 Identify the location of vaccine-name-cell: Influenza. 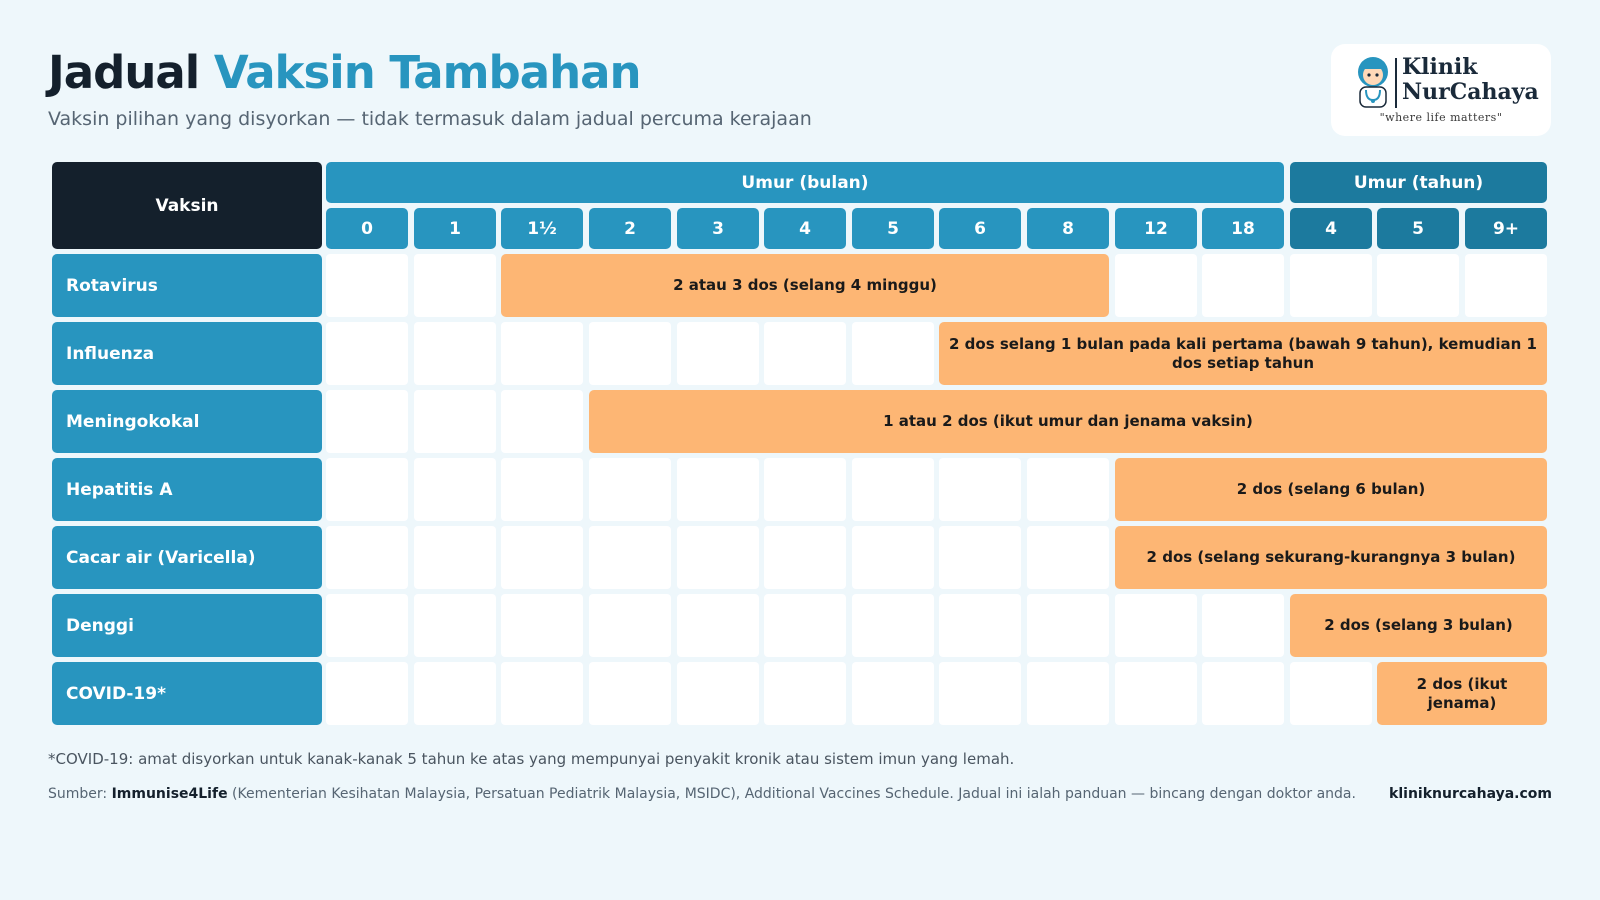
(187, 353).